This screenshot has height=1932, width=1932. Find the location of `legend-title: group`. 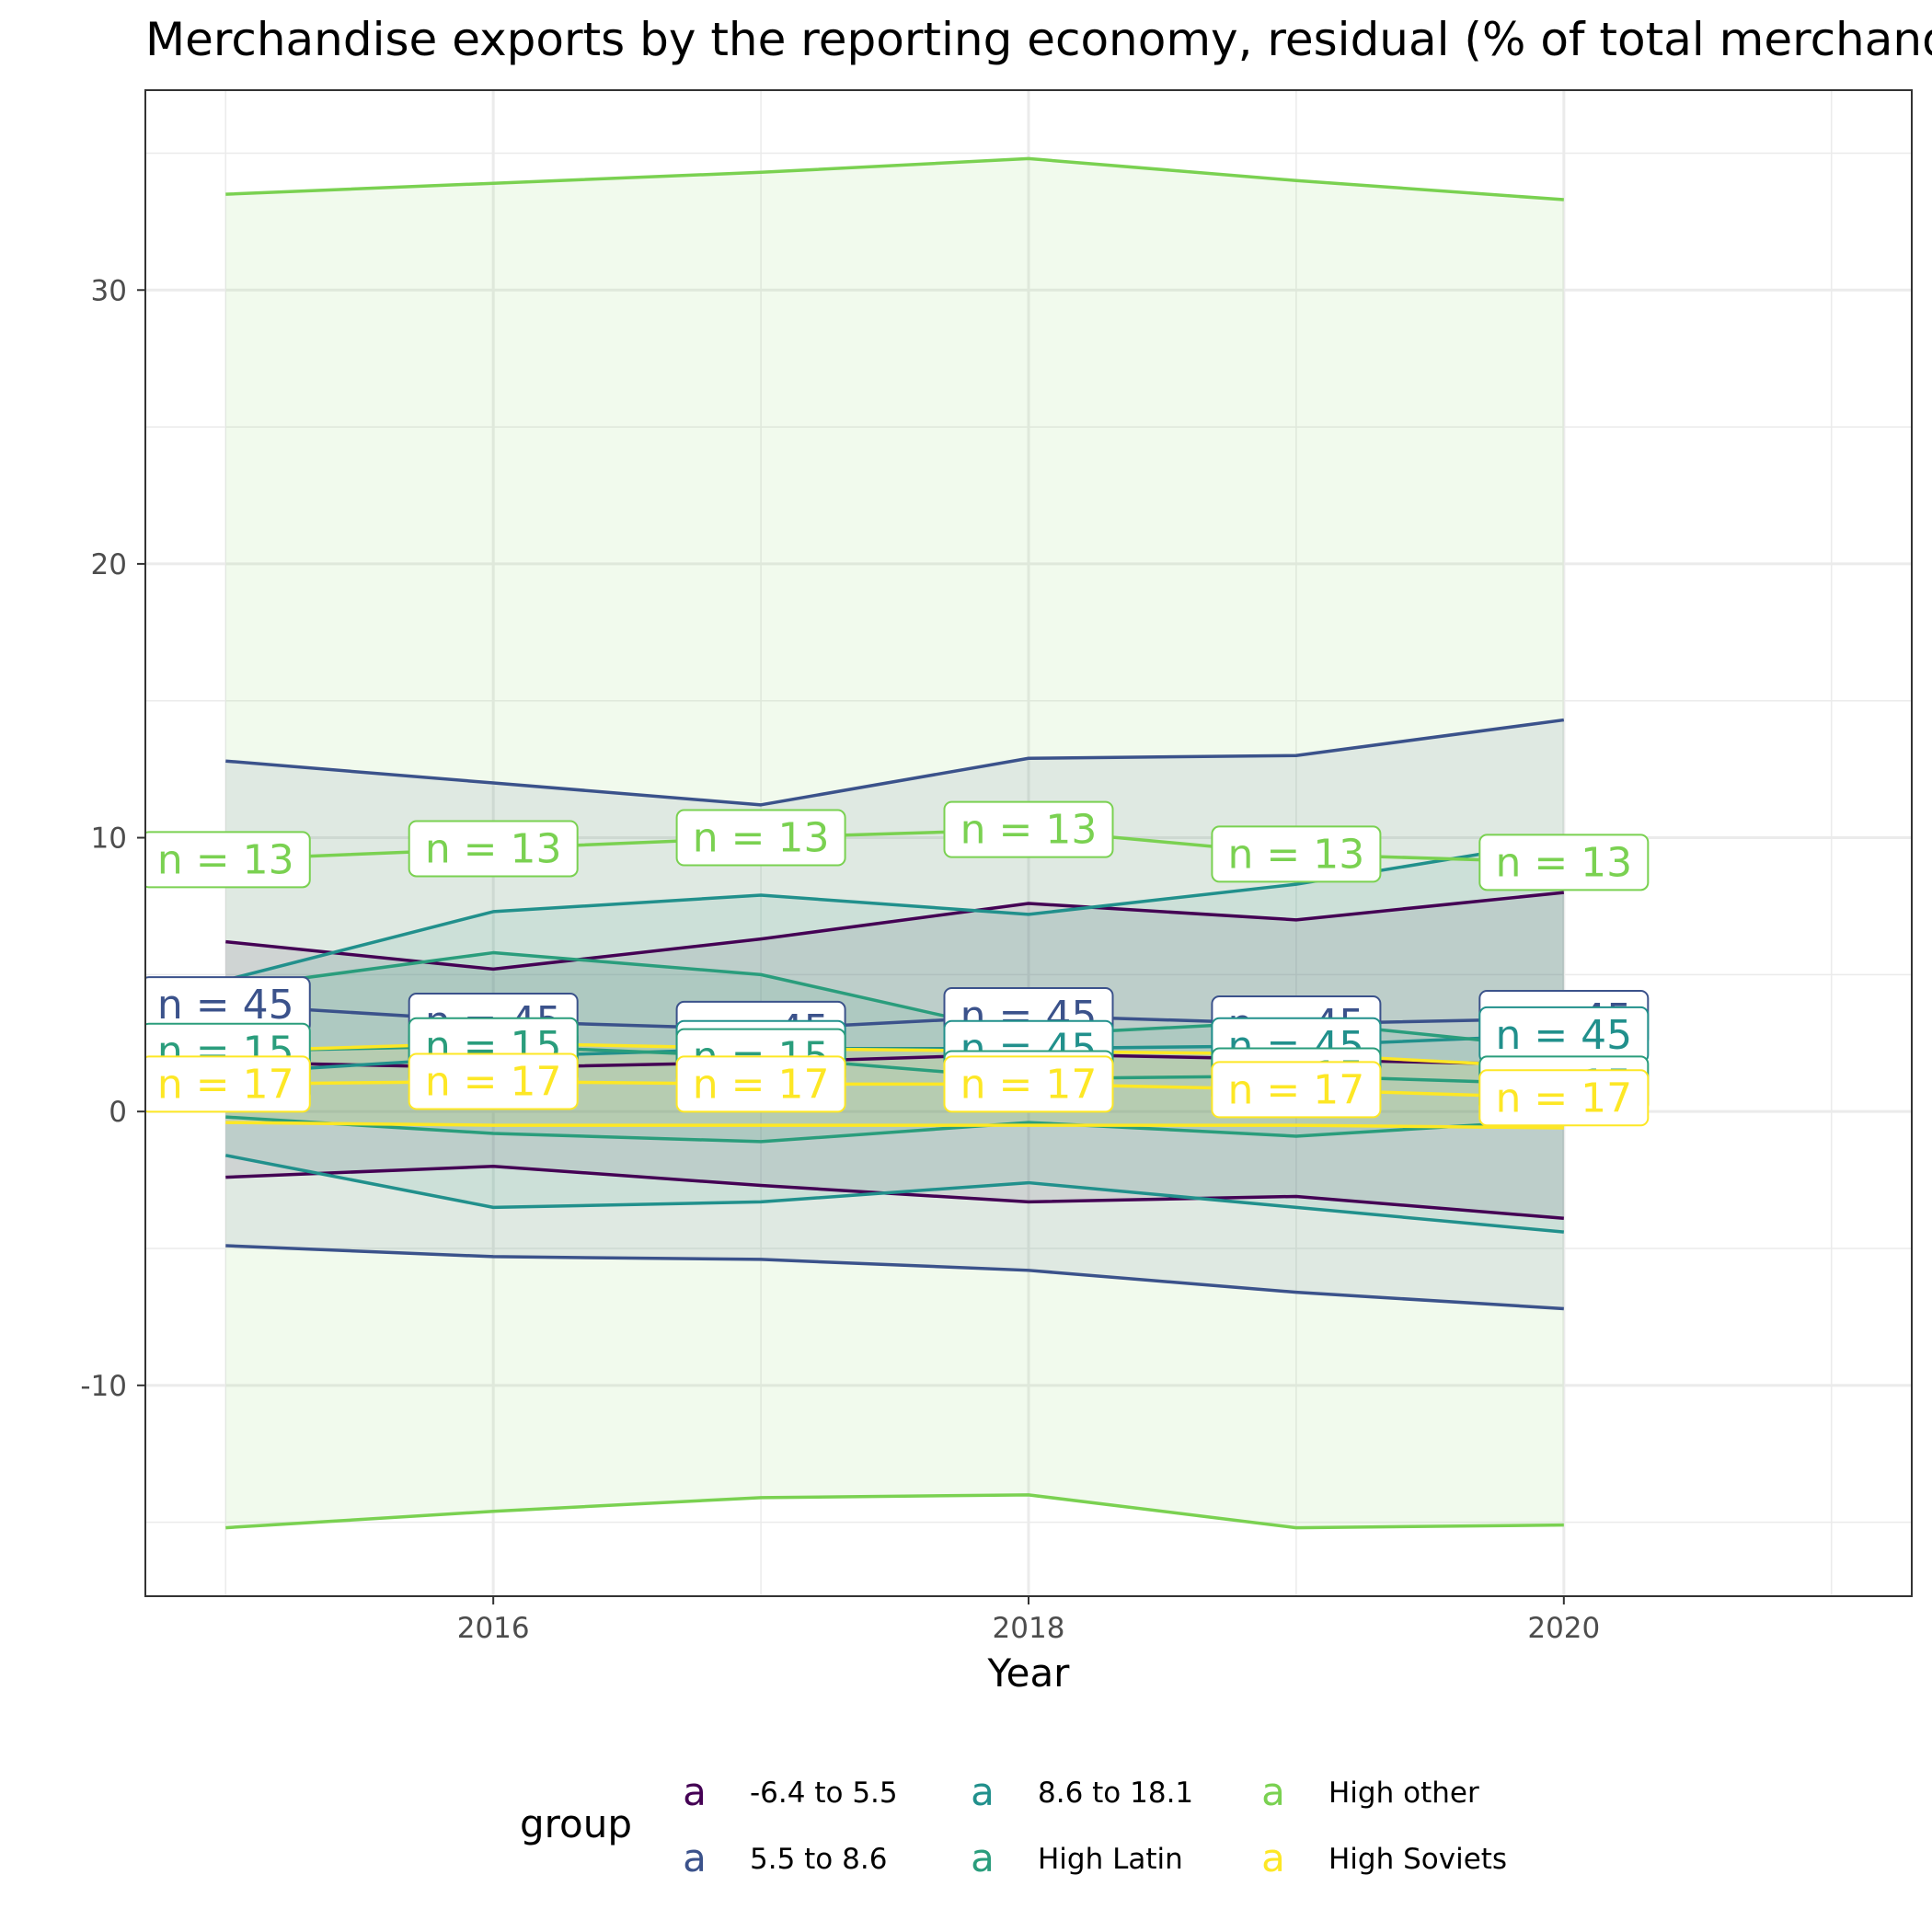

legend-title: group is located at coordinates (576, 1823).